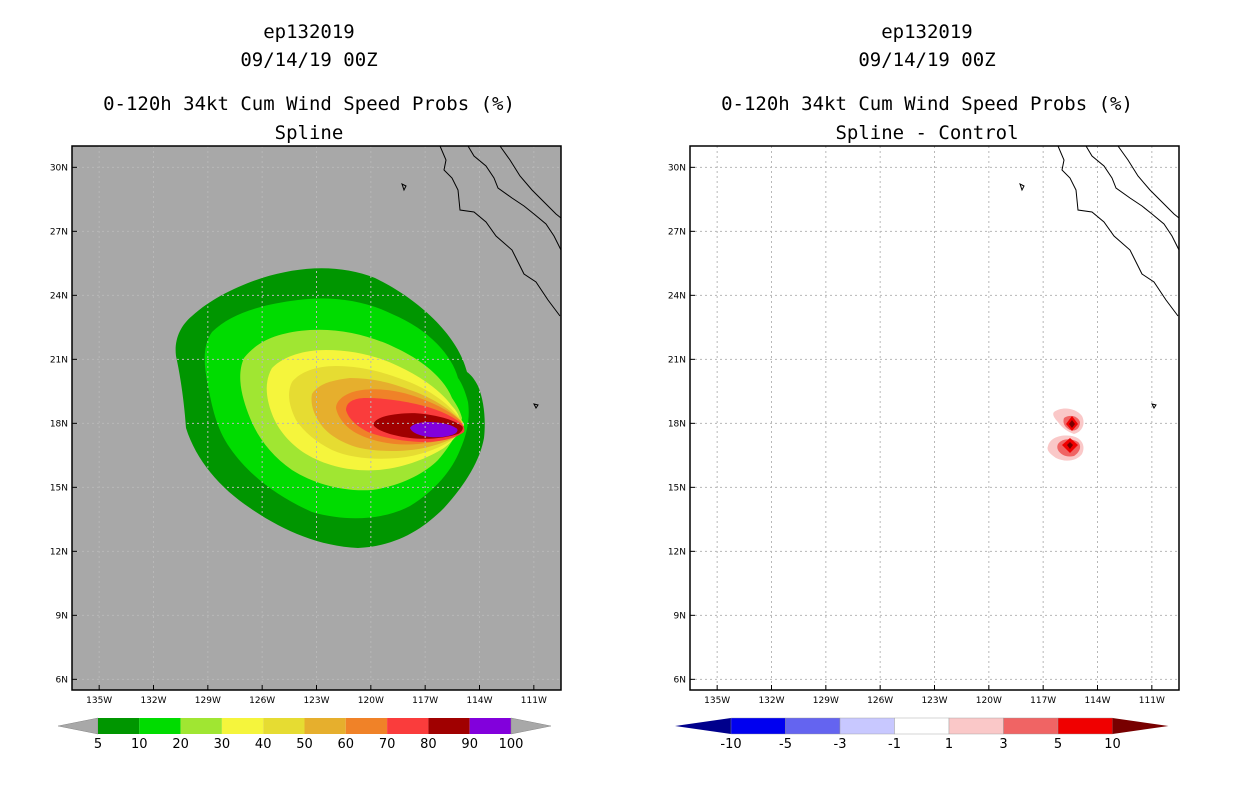 The width and height of the screenshot is (1236, 800). What do you see at coordinates (785, 744) in the screenshot?
I see `colorbar-label: -5` at bounding box center [785, 744].